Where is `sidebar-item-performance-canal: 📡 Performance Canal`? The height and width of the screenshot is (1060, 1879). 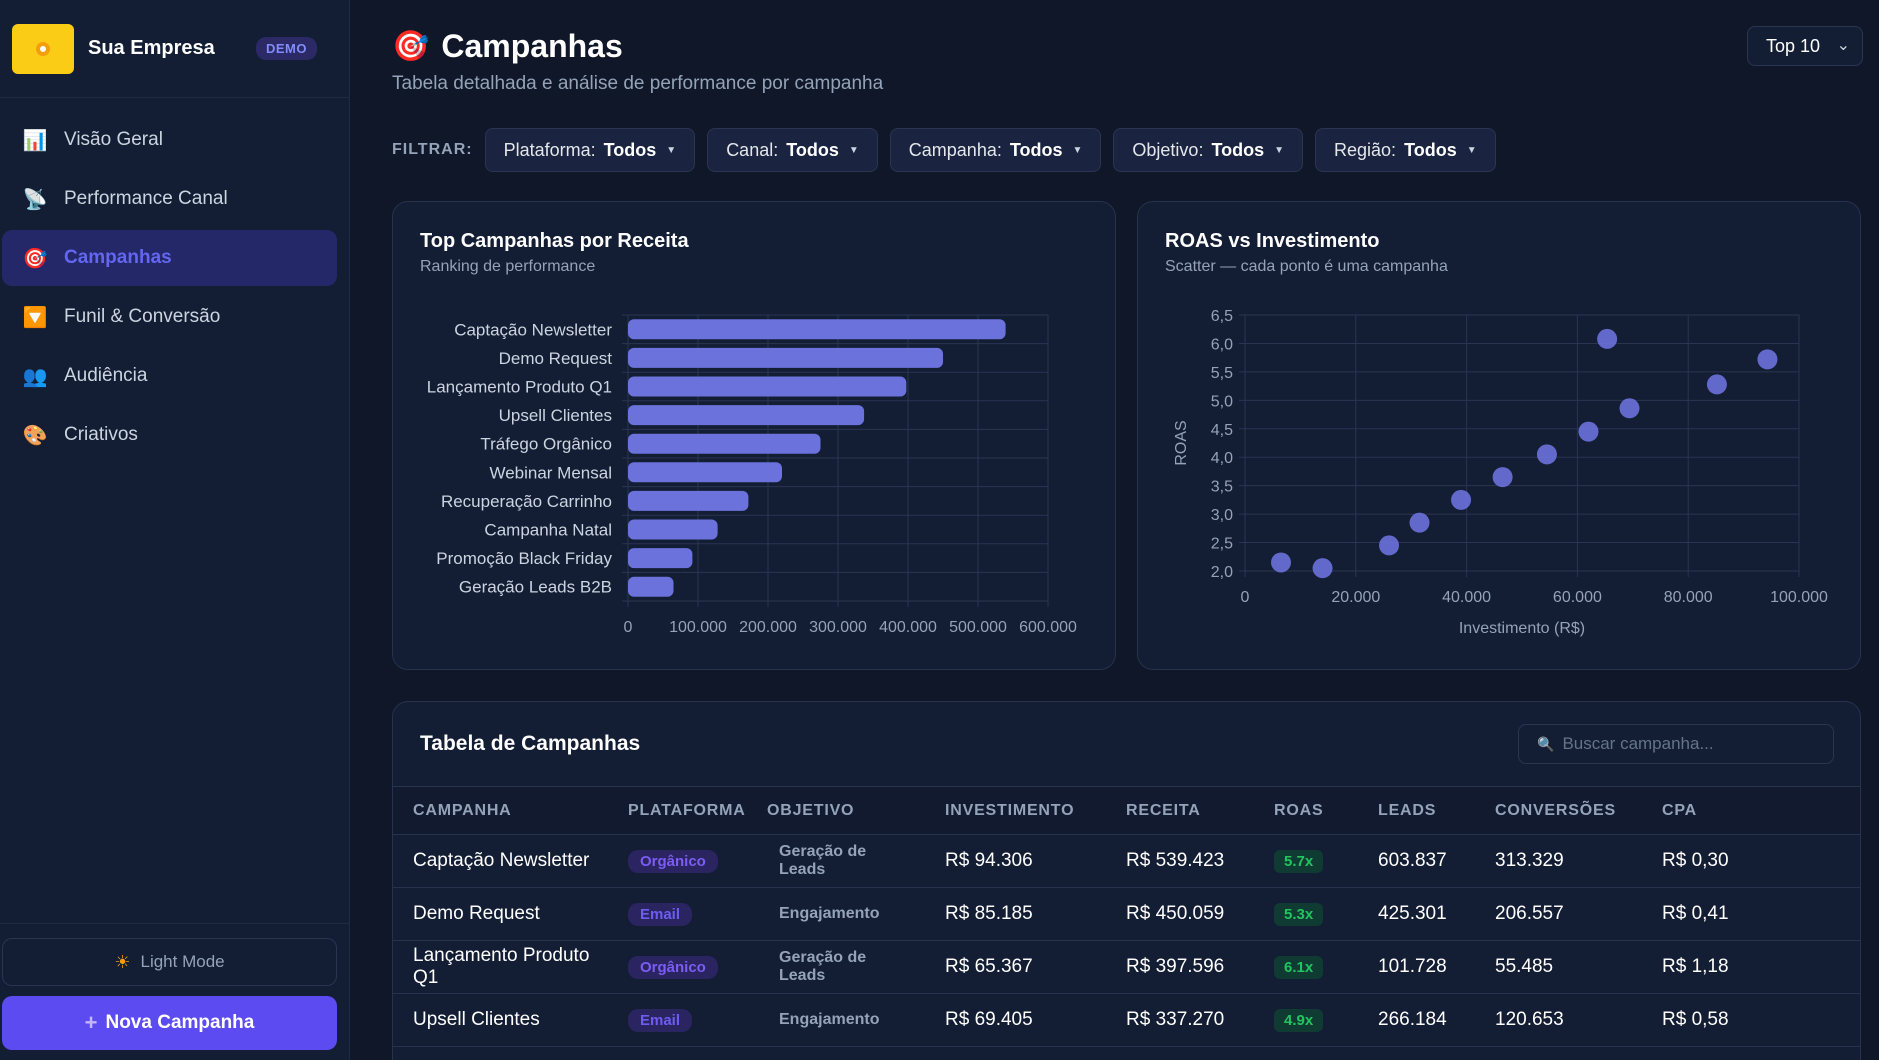 sidebar-item-performance-canal: 📡 Performance Canal is located at coordinates (169, 199).